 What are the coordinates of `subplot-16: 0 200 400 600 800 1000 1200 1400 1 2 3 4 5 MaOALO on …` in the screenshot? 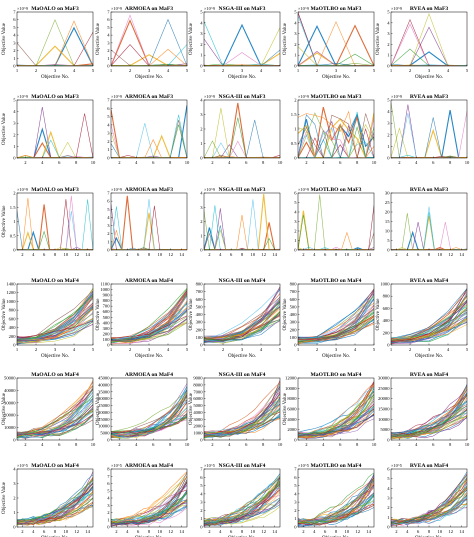 It's located at (48, 318).